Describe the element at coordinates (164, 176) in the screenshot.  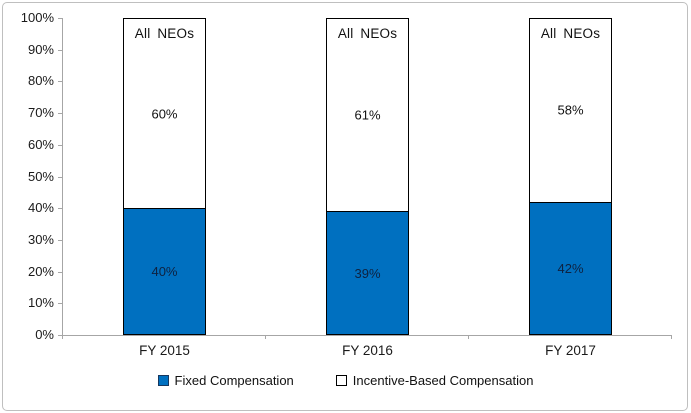
I see `bar-fy-2015: All NEOs 60% 40%` at that location.